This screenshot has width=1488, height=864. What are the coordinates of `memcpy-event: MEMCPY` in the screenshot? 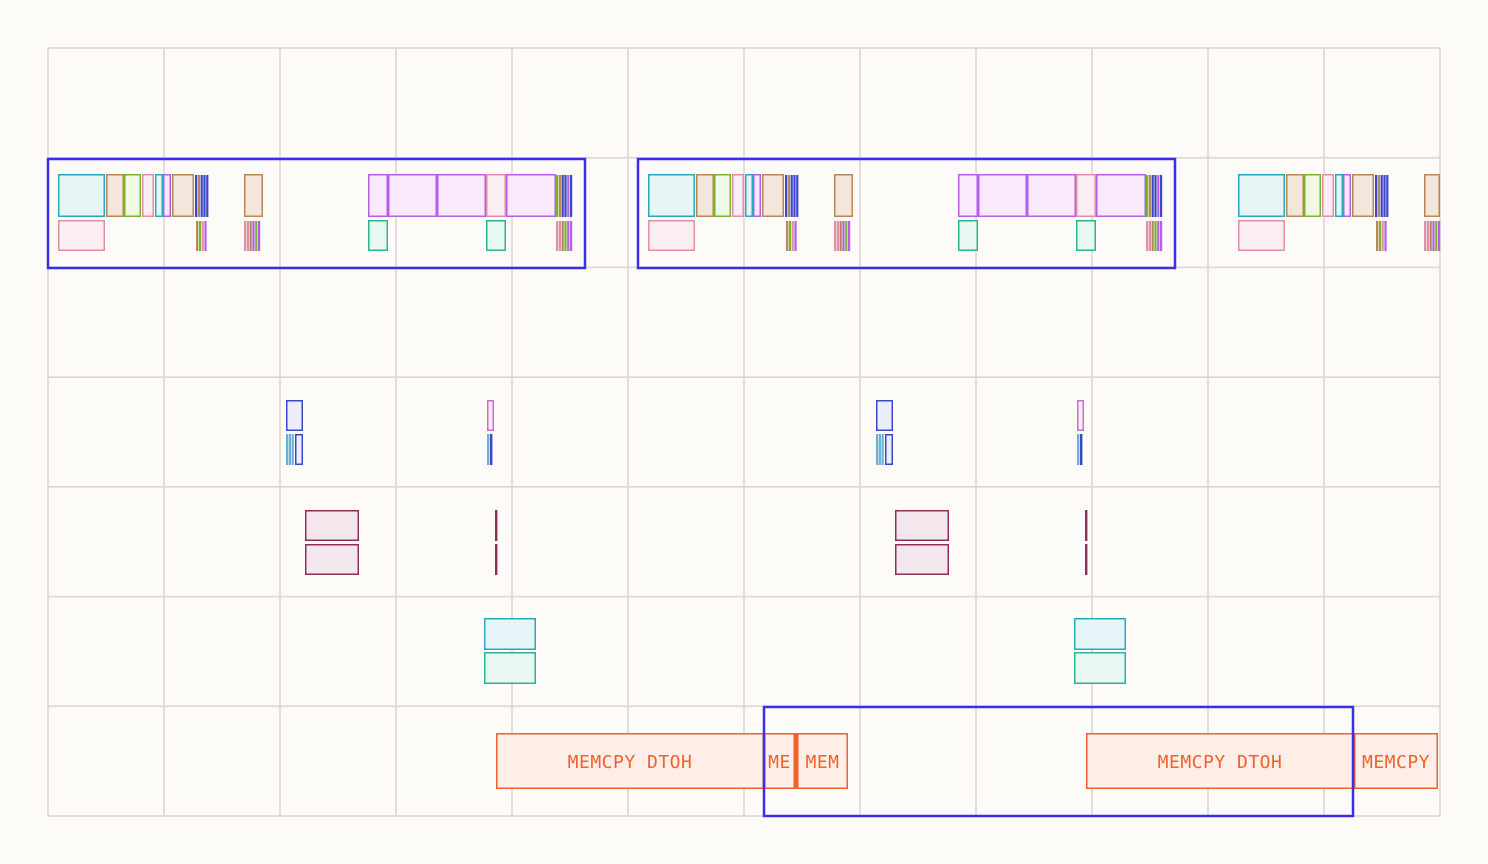 It's located at (1396, 761).